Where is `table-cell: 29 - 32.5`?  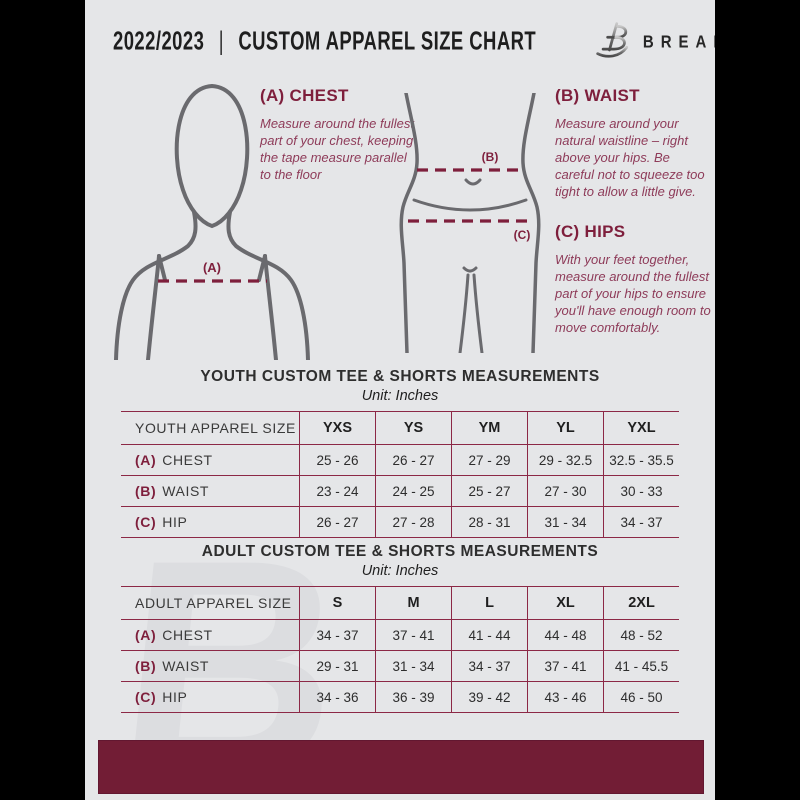
table-cell: 29 - 32.5 is located at coordinates (565, 460).